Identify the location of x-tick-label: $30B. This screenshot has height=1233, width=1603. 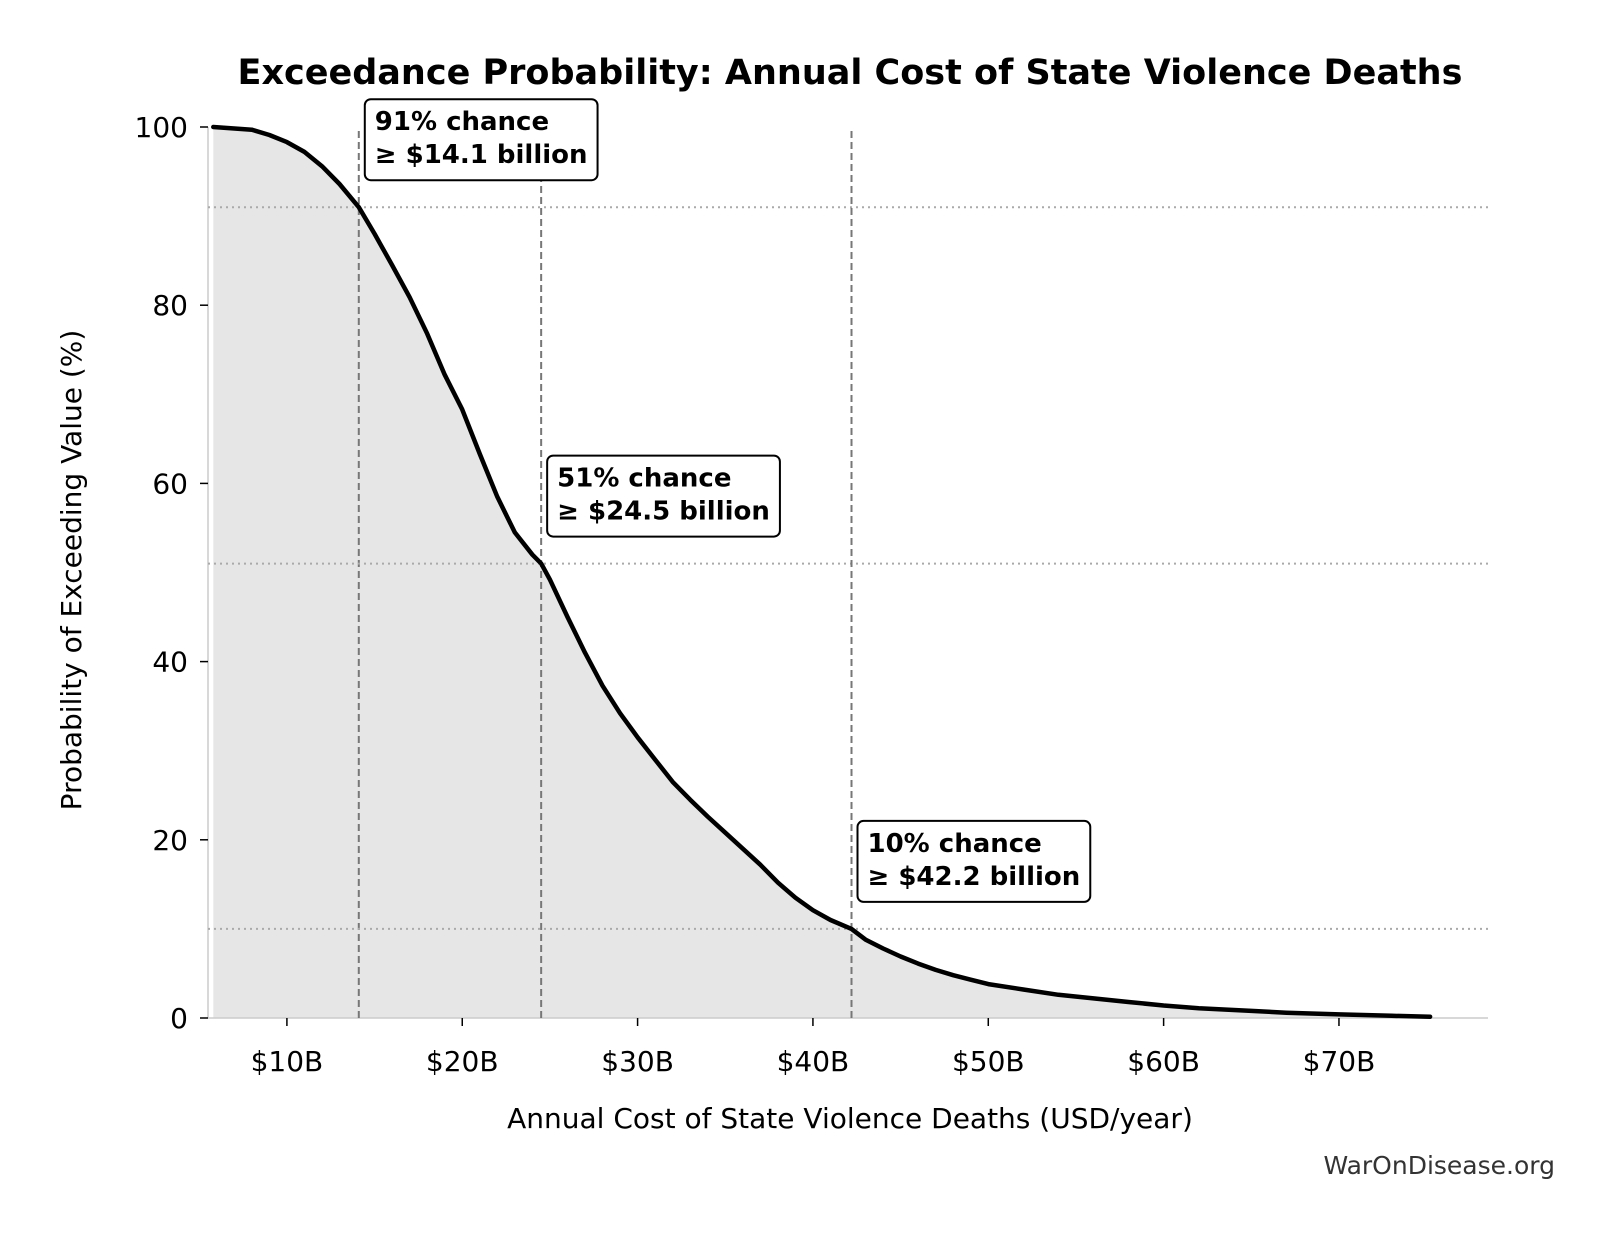
(637, 1061).